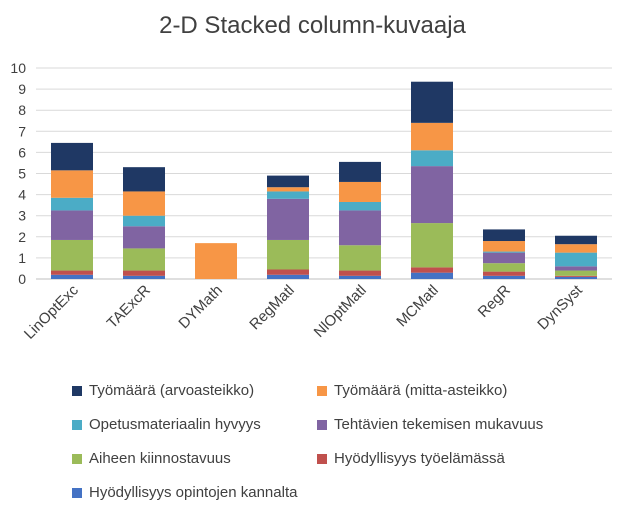 This screenshot has height=515, width=625. Describe the element at coordinates (494, 301) in the screenshot. I see `x-tick-label: RegR` at that location.